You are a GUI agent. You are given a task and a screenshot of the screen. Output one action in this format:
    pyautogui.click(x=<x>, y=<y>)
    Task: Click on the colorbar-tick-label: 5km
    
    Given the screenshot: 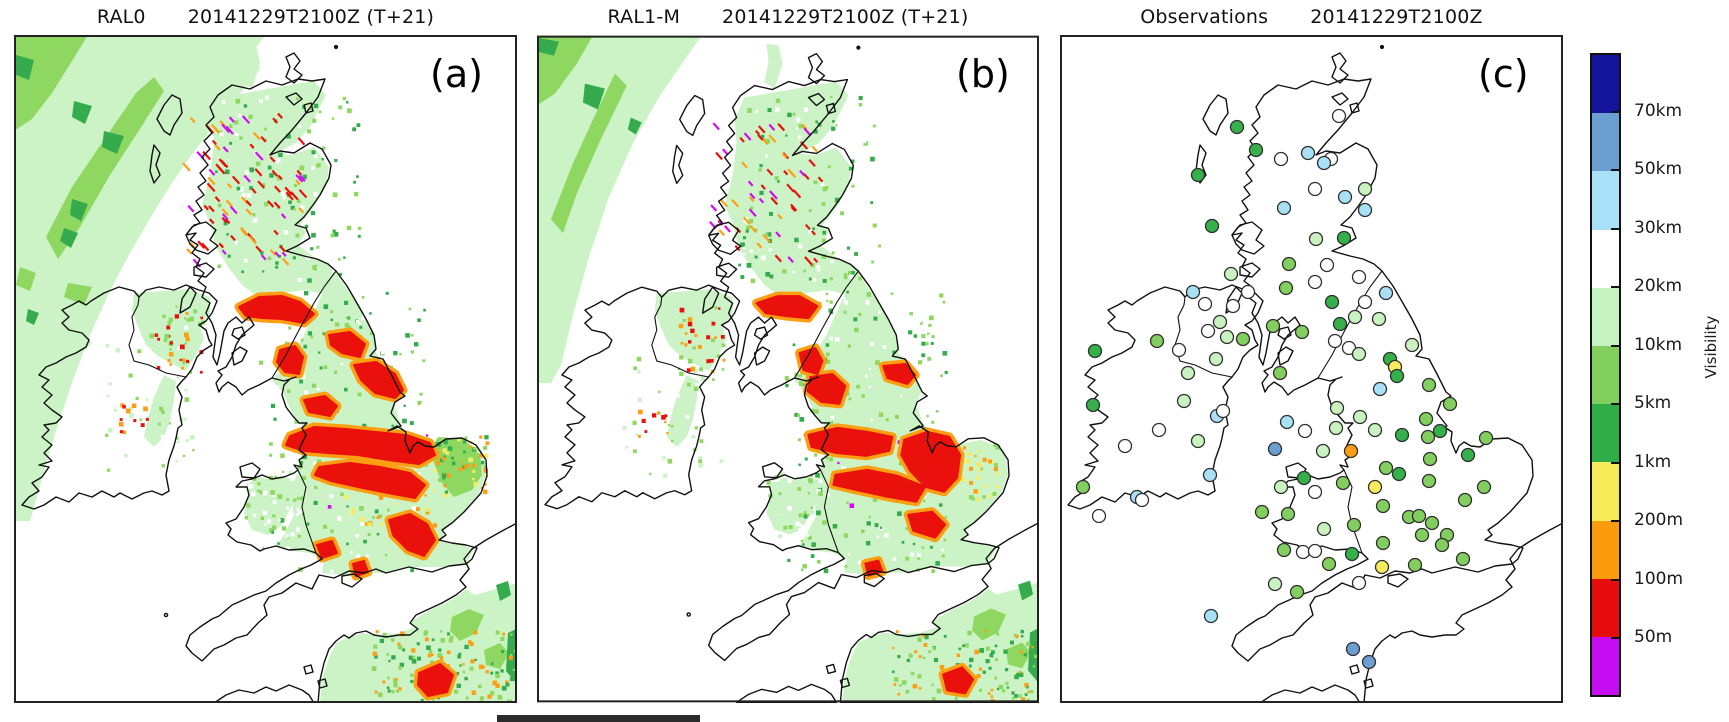 What is the action you would take?
    pyautogui.click(x=1653, y=403)
    